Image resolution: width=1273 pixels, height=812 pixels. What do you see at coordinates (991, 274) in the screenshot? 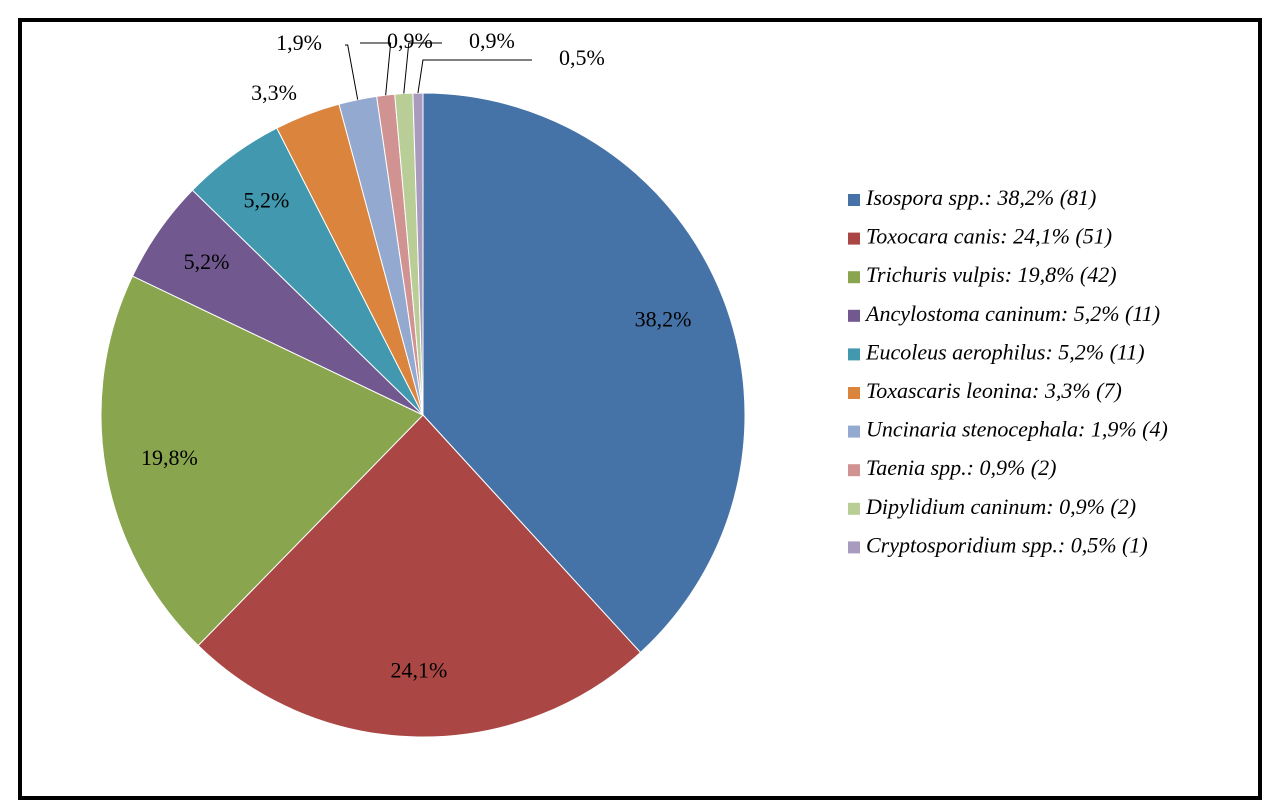
I see `legend-label: Trichuris vulpis: 19,8% (42)` at bounding box center [991, 274].